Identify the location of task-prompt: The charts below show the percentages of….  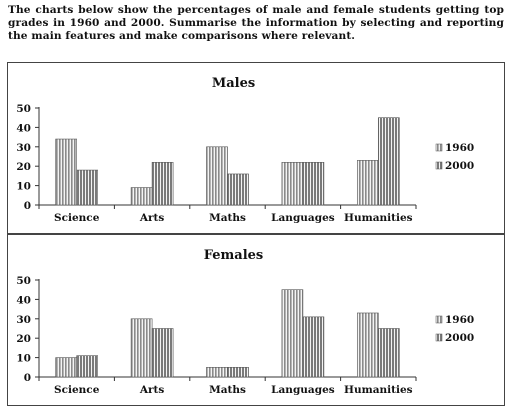
(256, 23).